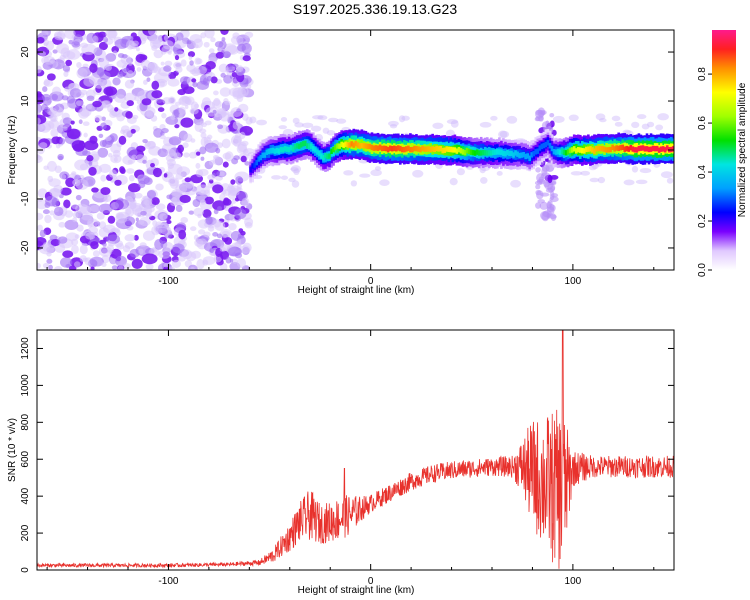 This screenshot has height=600, width=750. Describe the element at coordinates (25, 570) in the screenshot. I see `y-tick-label: 0` at that location.